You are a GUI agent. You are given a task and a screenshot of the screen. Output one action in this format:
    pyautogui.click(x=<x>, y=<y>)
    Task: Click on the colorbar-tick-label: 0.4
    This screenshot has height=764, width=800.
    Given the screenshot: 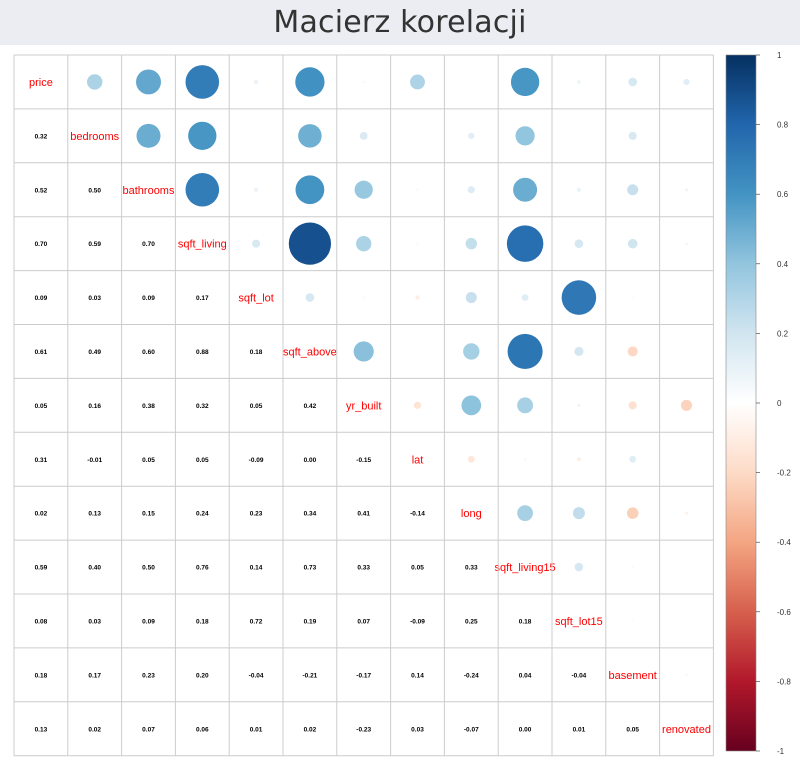 What is the action you would take?
    pyautogui.click(x=783, y=264)
    